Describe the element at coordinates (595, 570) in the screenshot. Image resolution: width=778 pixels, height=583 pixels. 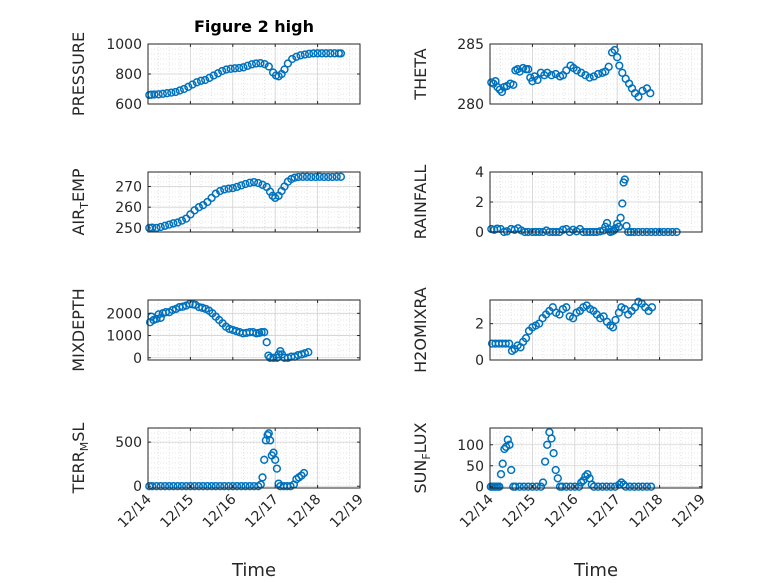
I see `x-axis-label: Time` at that location.